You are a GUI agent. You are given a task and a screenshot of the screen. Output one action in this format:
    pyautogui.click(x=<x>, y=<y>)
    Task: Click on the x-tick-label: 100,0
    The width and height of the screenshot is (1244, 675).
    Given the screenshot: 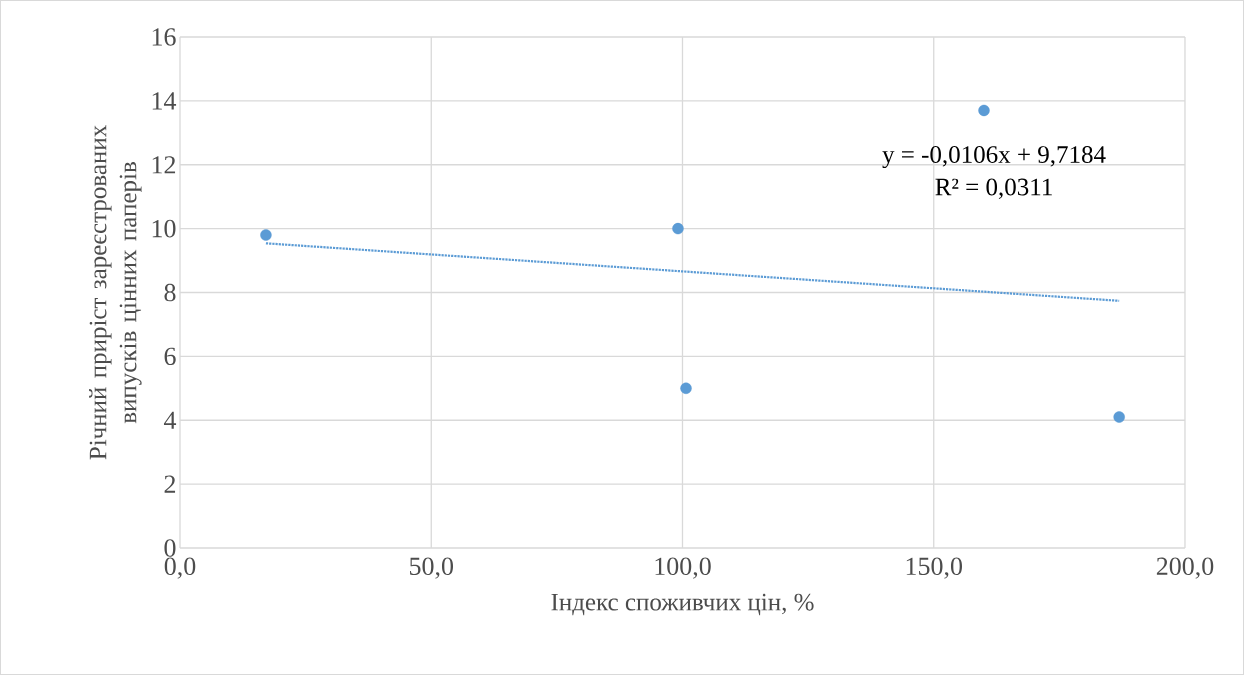 What is the action you would take?
    pyautogui.click(x=683, y=568)
    